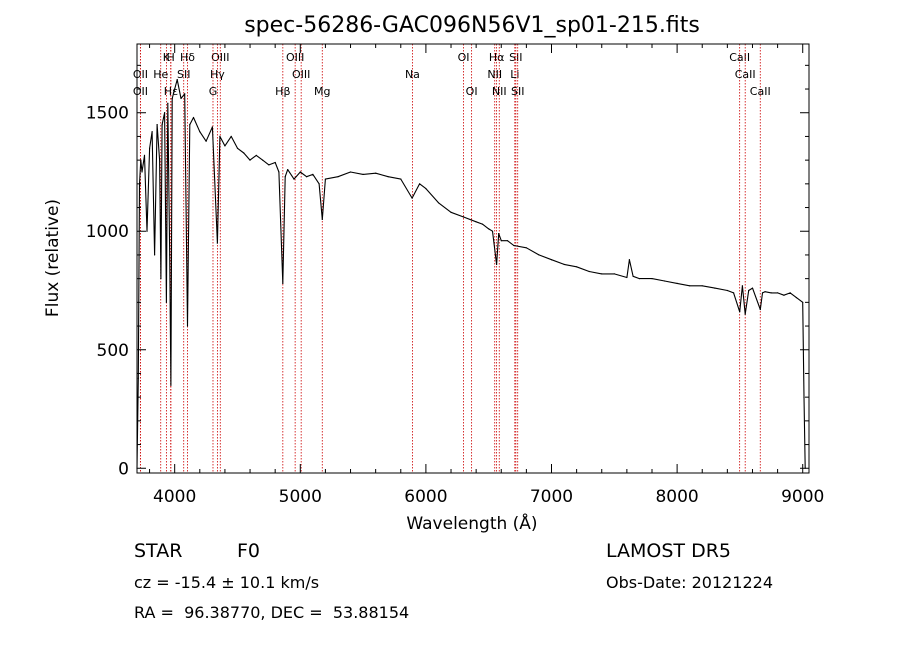 The image size is (900, 649). What do you see at coordinates (167, 57) in the screenshot?
I see `spectral-line-label: K` at bounding box center [167, 57].